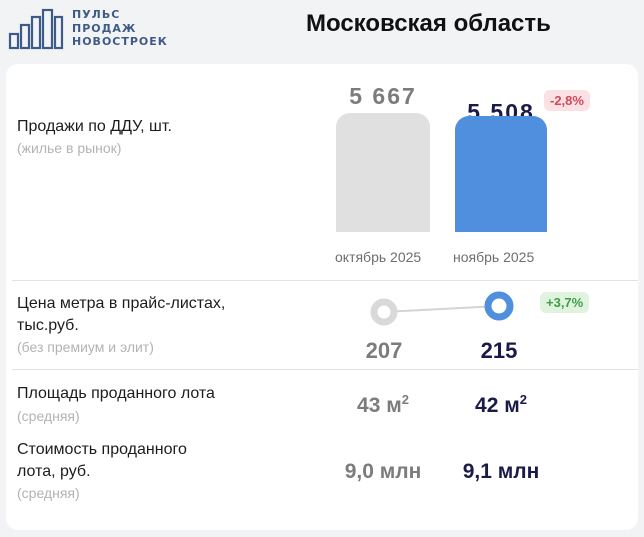  I want to click on price-connector-line, so click(441, 309).